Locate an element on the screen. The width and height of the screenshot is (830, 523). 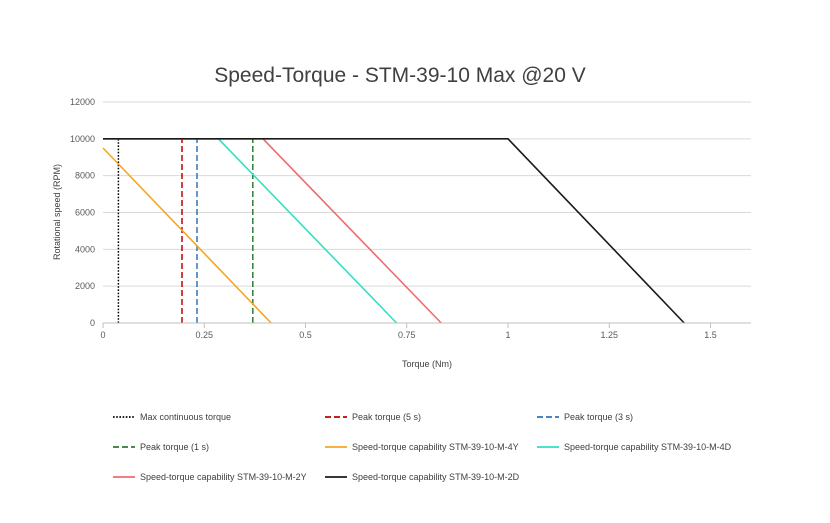
x-tick-label: 0.5 is located at coordinates (305, 335).